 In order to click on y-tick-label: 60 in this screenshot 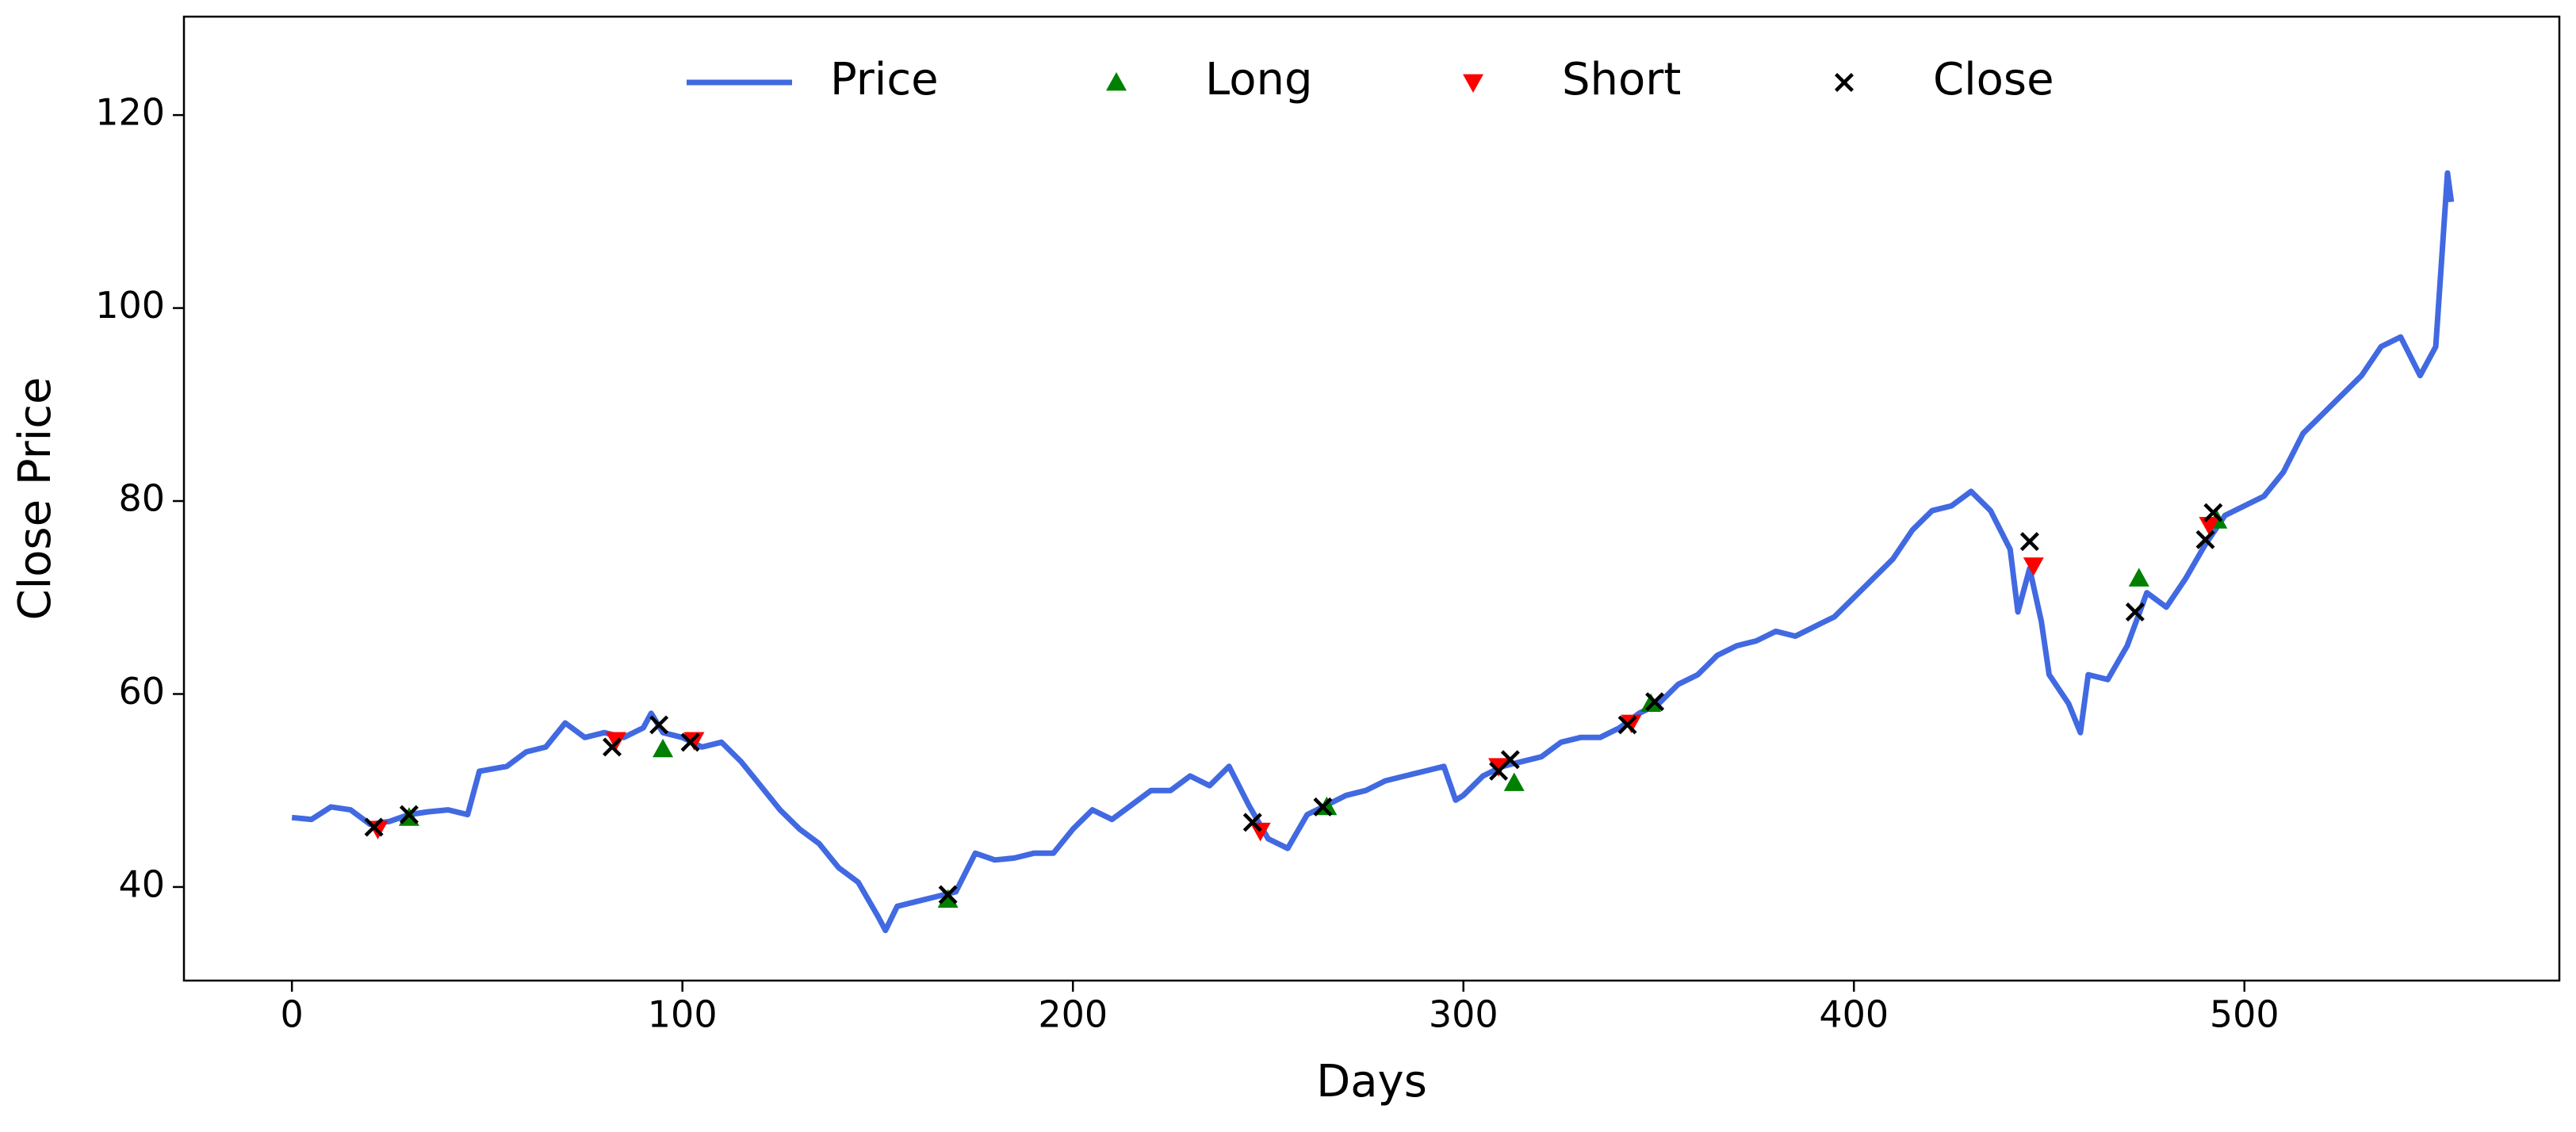, I will do `click(141, 691)`.